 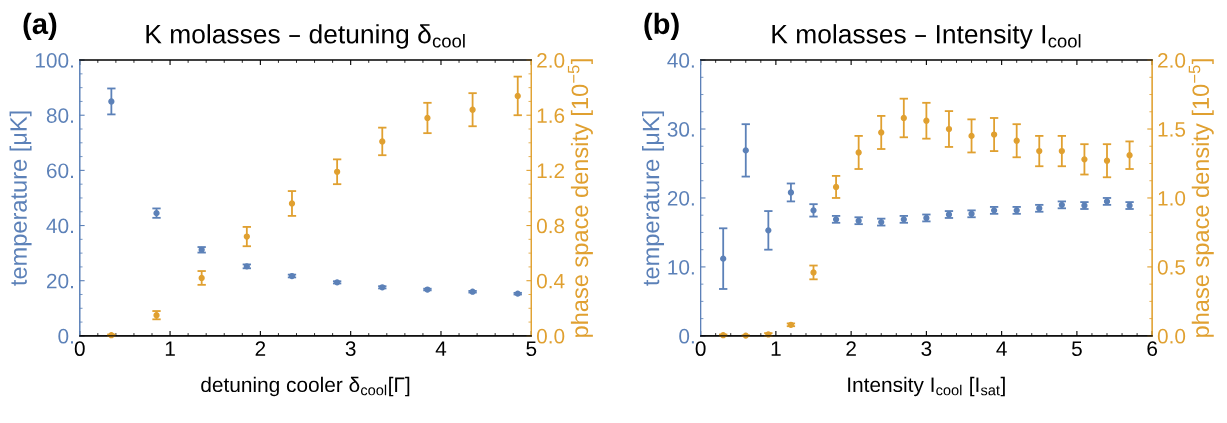 I want to click on text: (b), so click(x=661, y=26).